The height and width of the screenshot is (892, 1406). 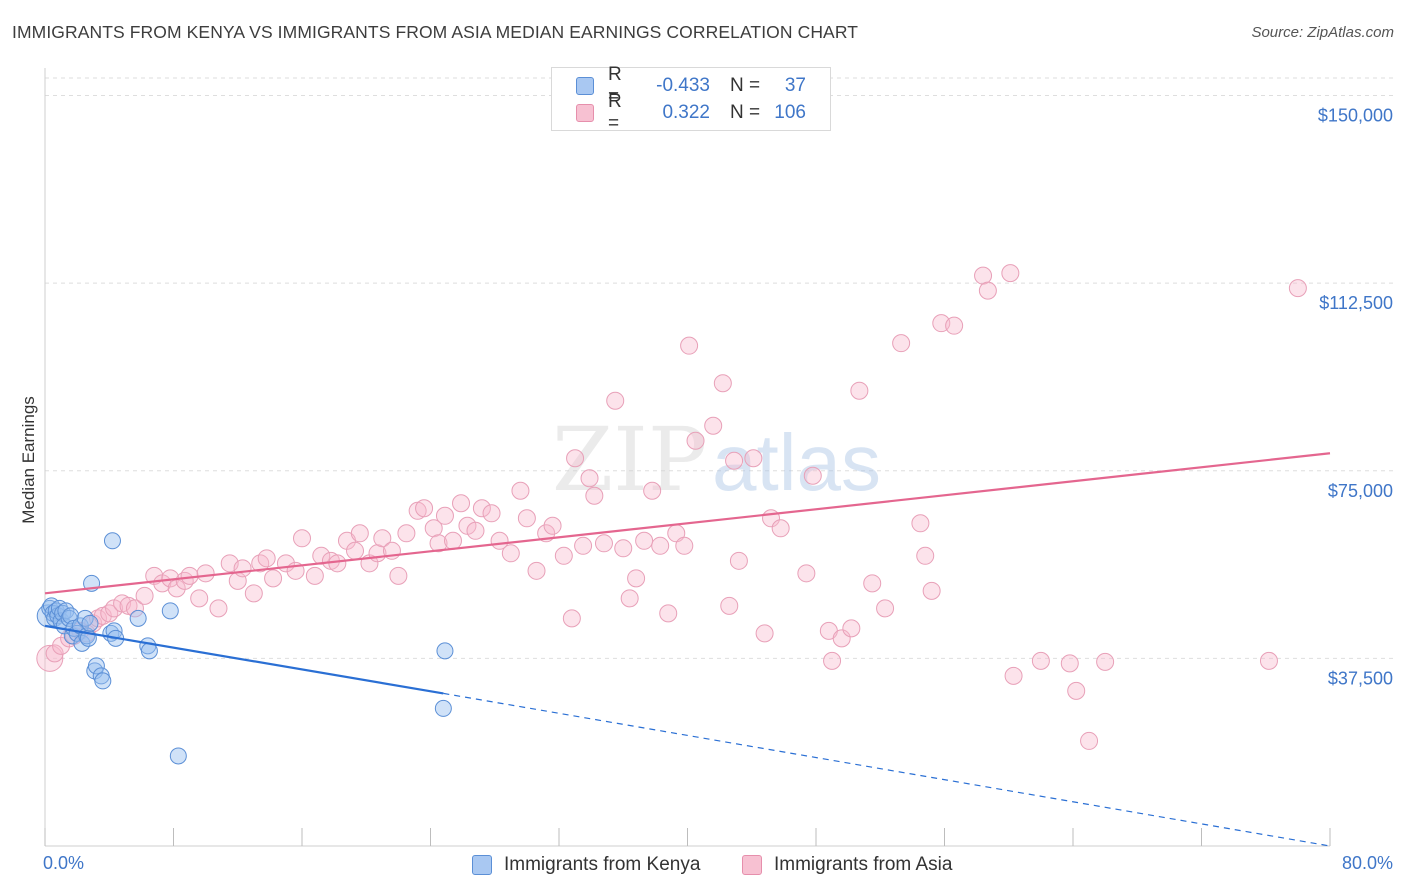 I want to click on x-tick-label: 0.0%, so click(x=63, y=863).